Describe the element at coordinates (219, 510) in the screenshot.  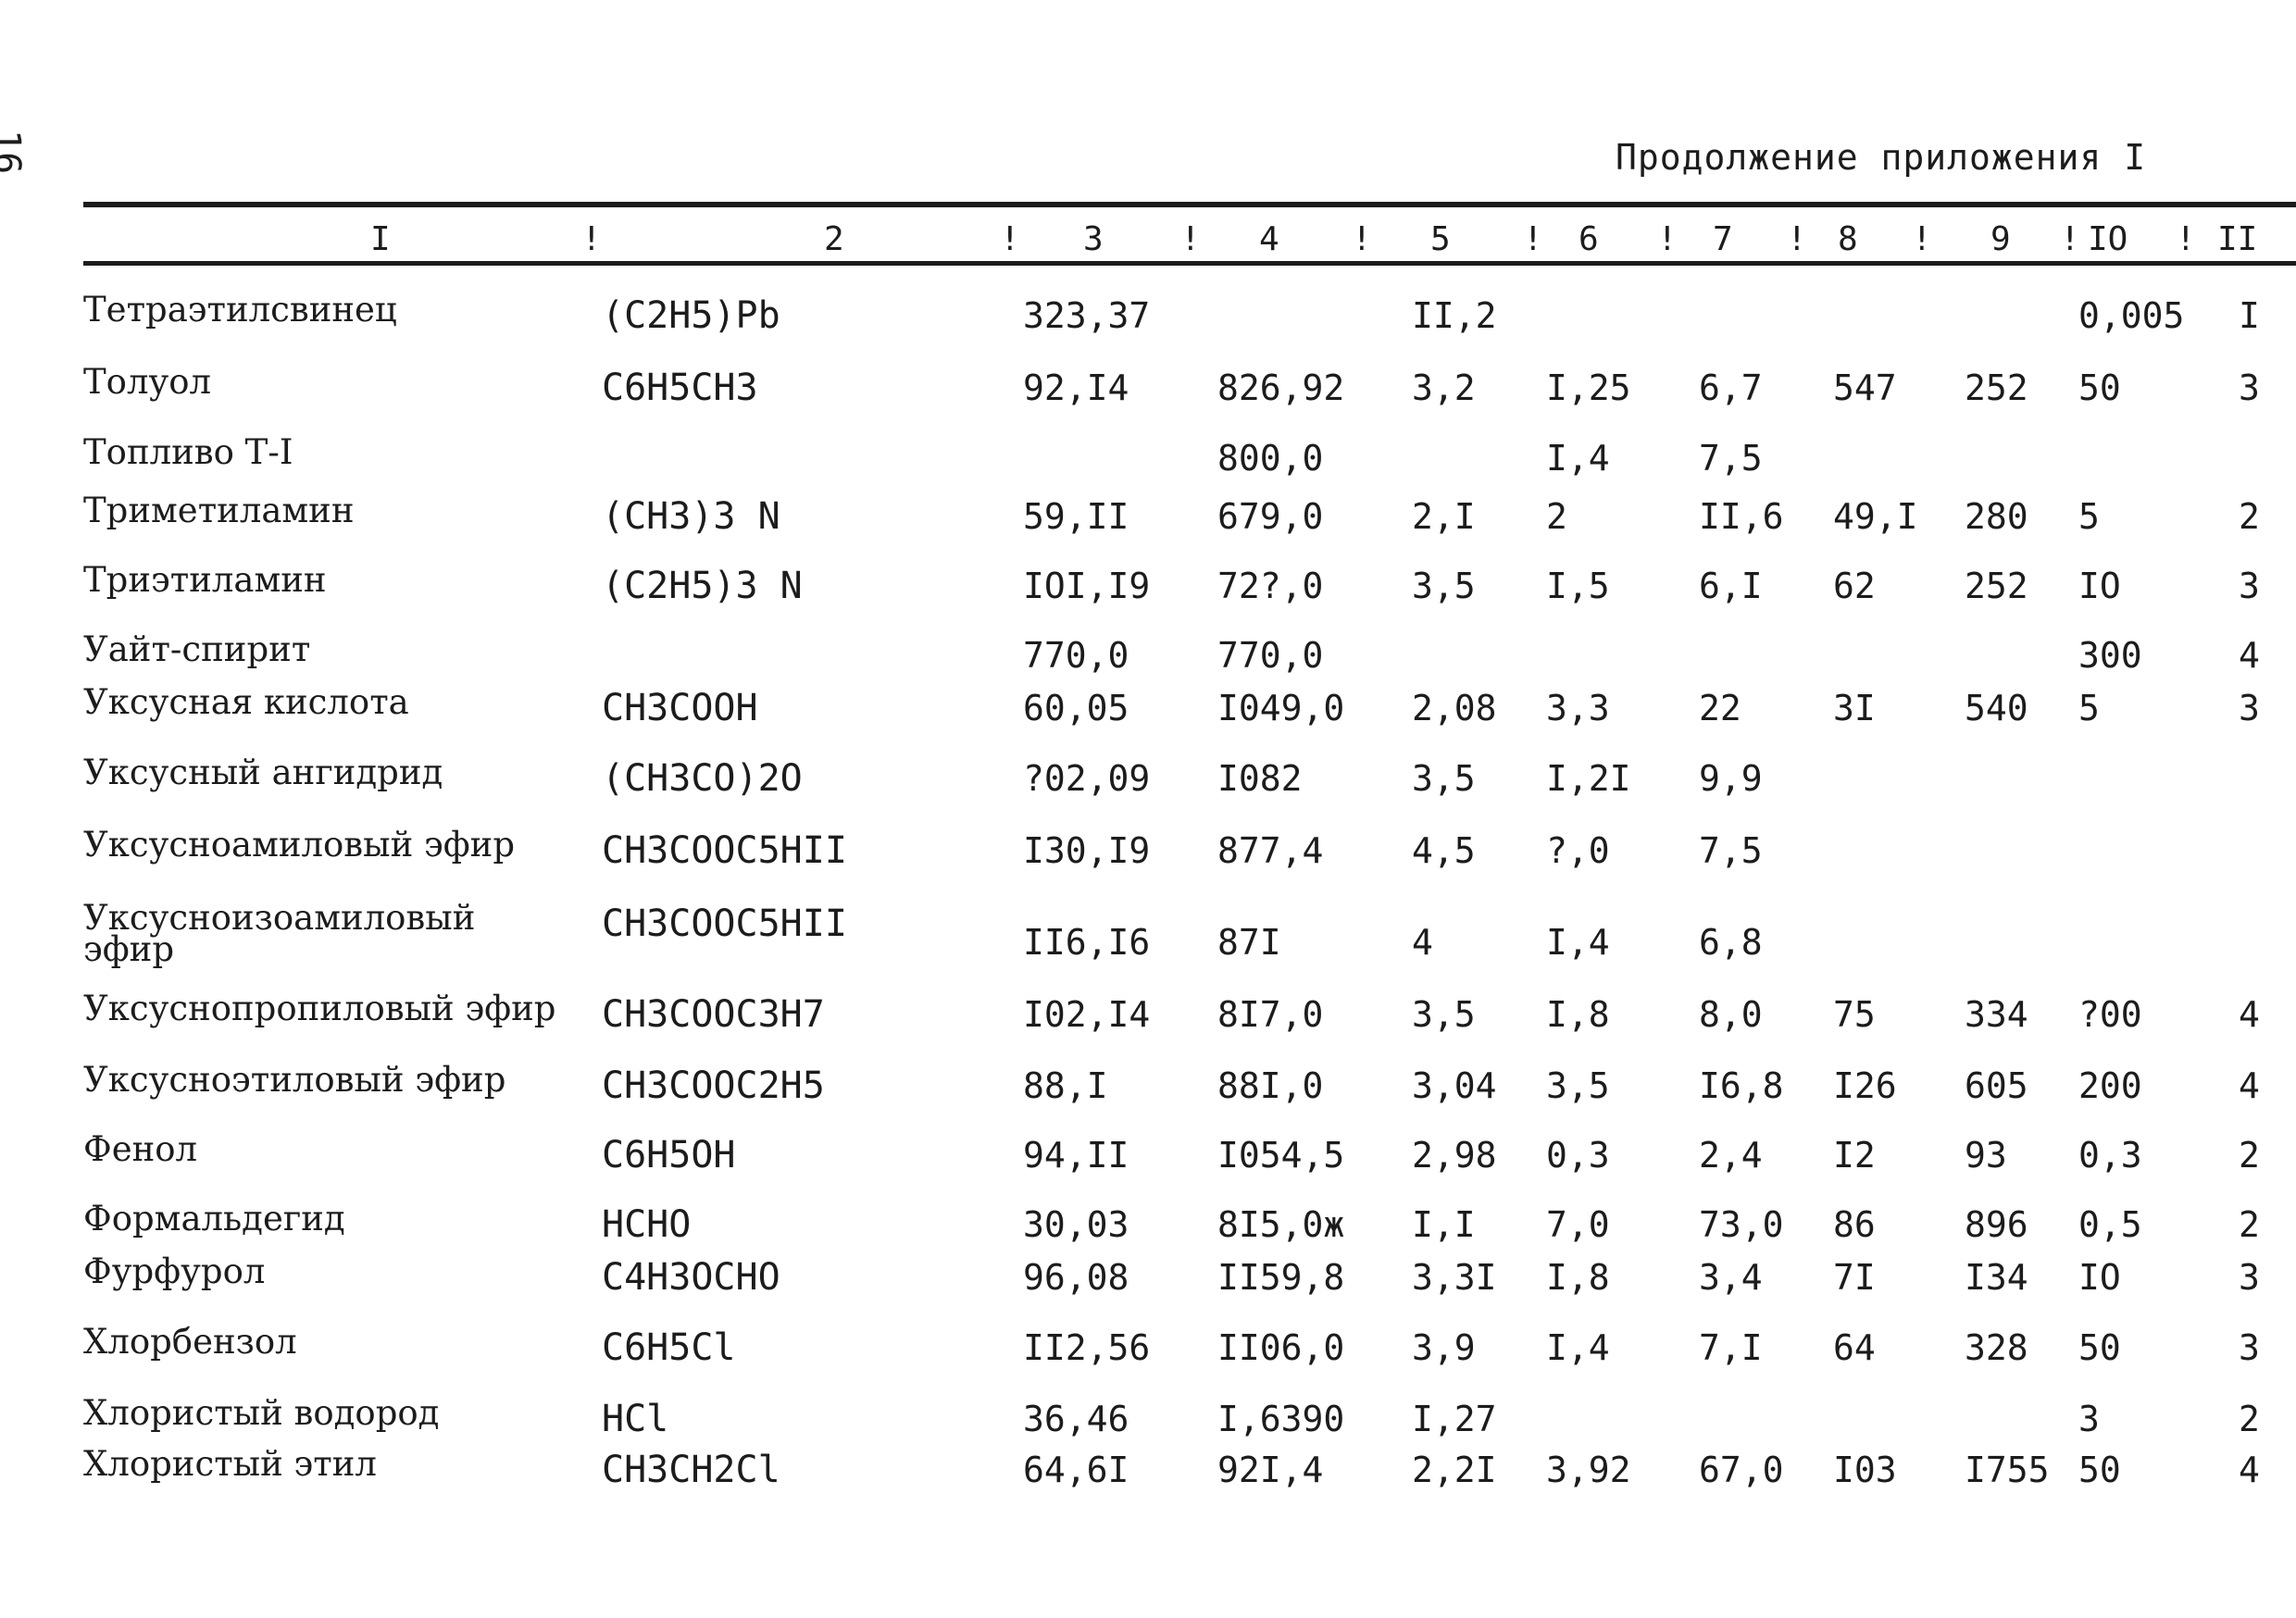
I see `substance-name: Триметиламин` at that location.